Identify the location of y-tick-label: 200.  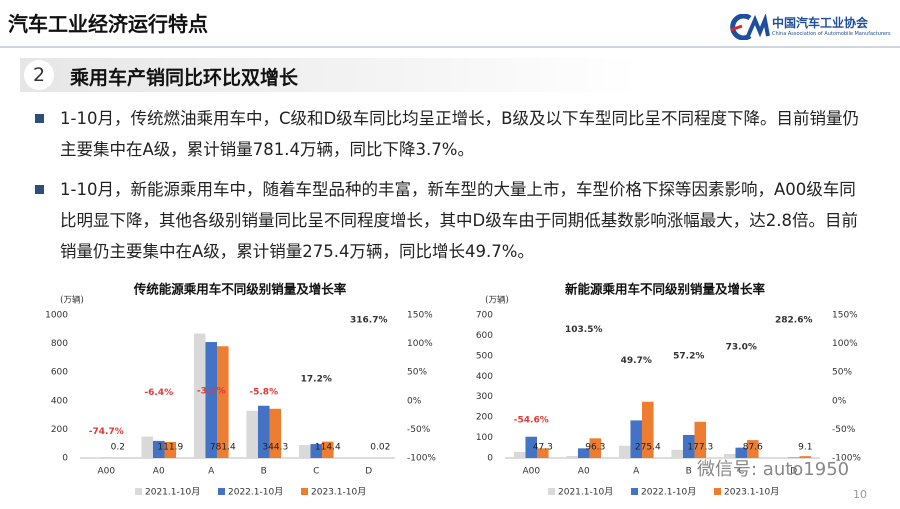
(59, 430).